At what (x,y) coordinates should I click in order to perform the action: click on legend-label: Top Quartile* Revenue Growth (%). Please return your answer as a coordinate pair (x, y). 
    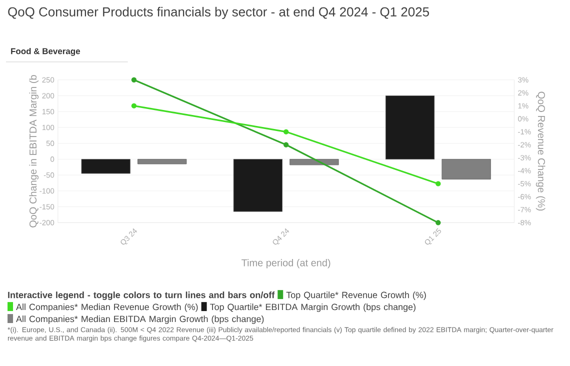
    Looking at the image, I should click on (356, 295).